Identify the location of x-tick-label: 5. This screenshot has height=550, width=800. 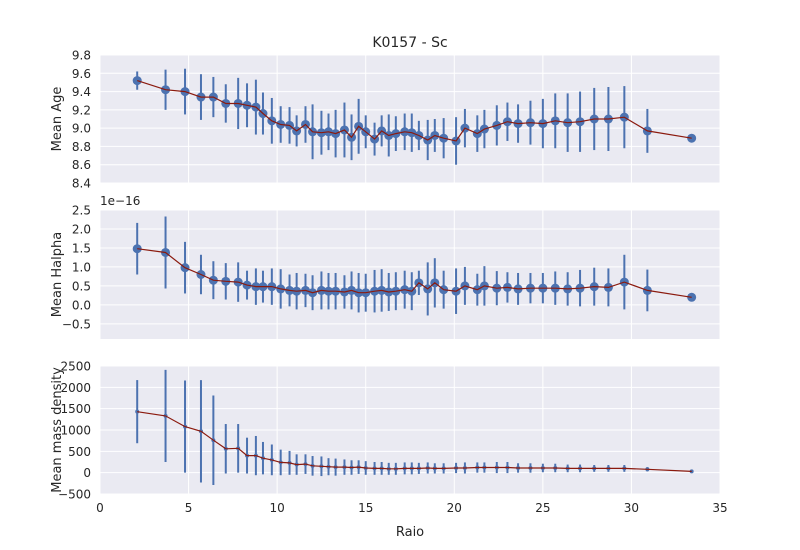
(189, 508).